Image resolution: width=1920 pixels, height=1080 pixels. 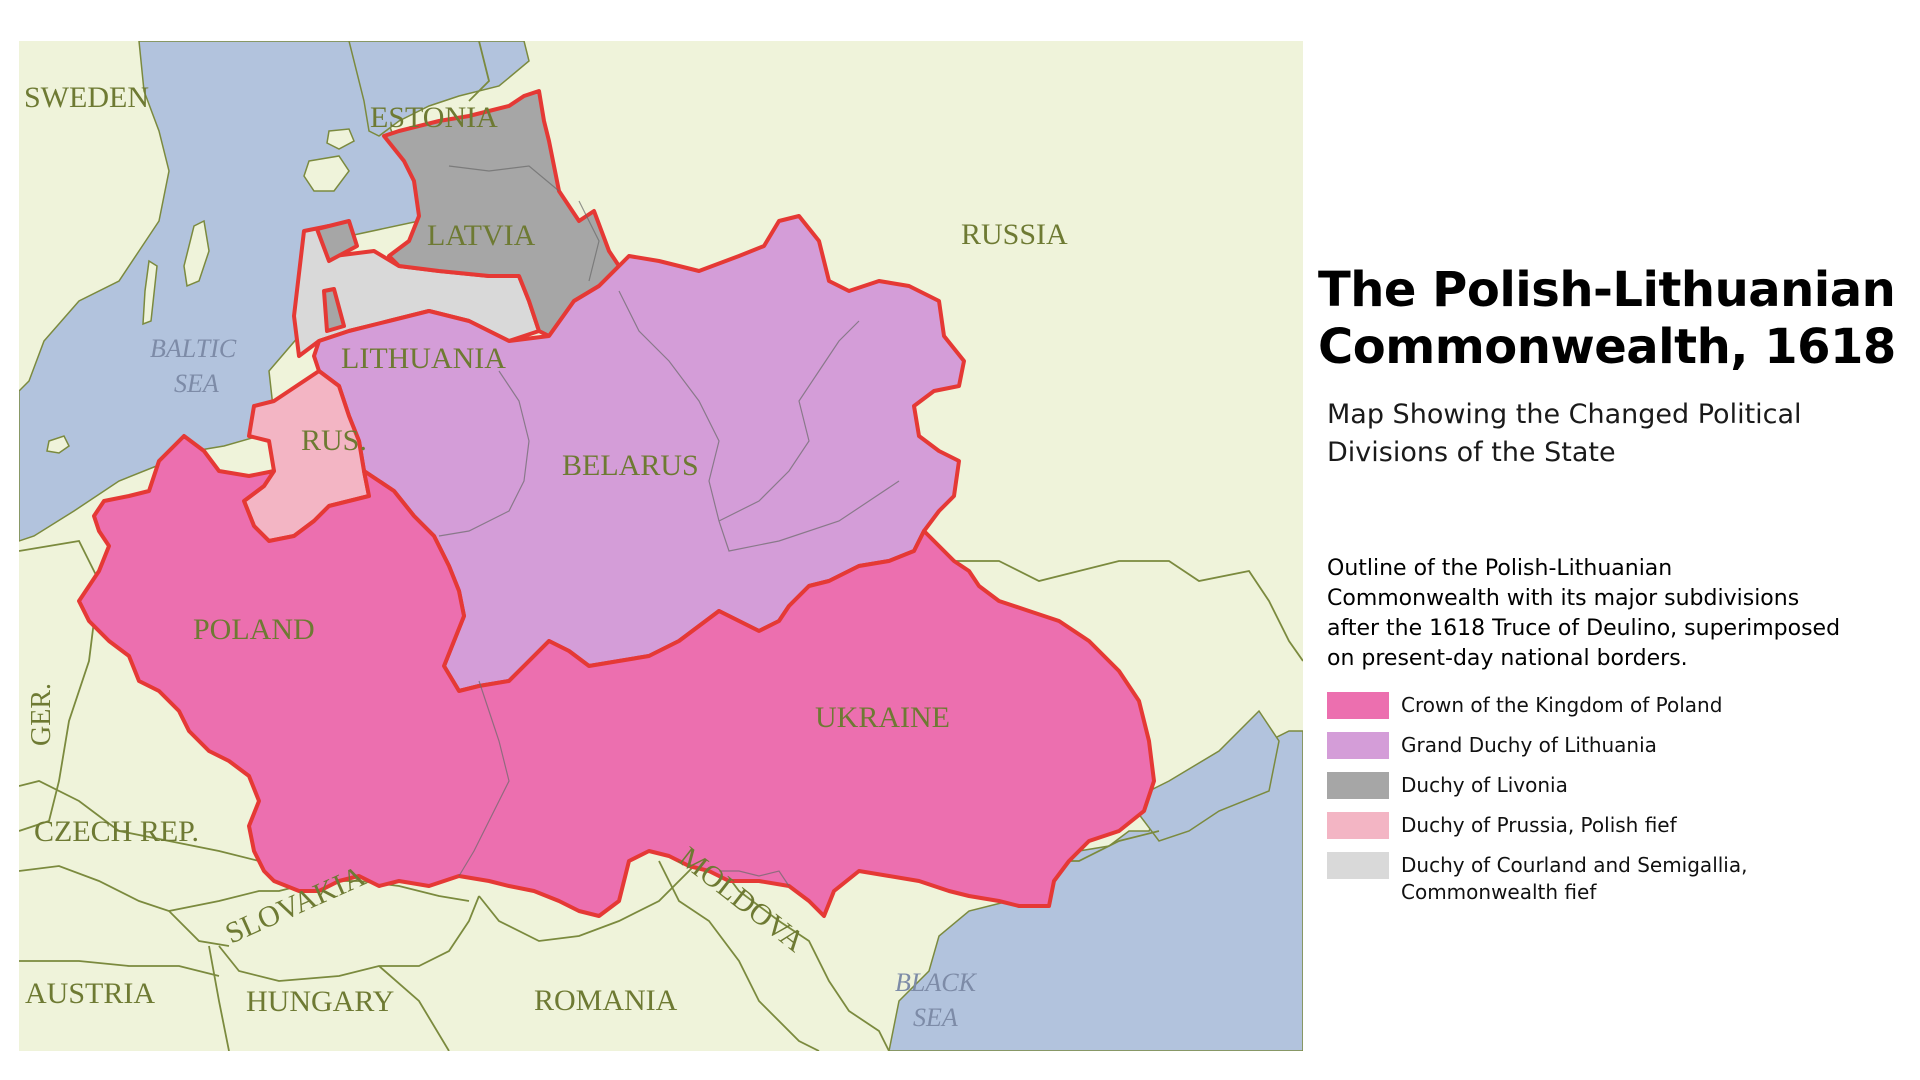 I want to click on label-latvia: LATVIA, so click(x=481, y=235).